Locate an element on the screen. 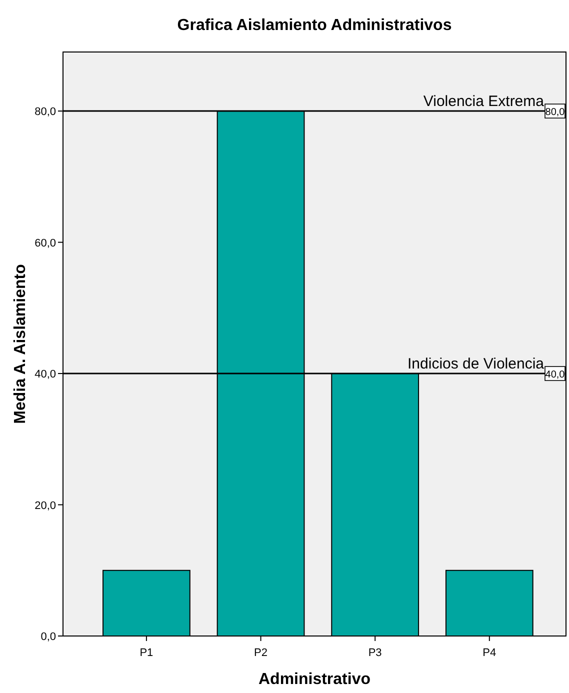 This screenshot has height=693, width=569. ref-line-label: Indicios de Violencia is located at coordinates (476, 364).